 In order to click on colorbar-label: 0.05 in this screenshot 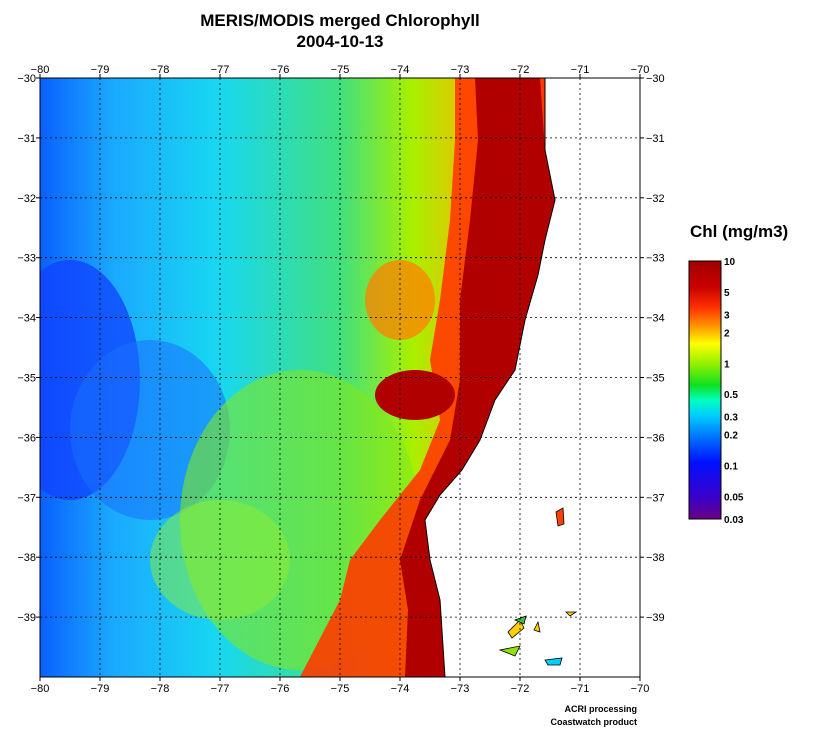, I will do `click(734, 497)`.